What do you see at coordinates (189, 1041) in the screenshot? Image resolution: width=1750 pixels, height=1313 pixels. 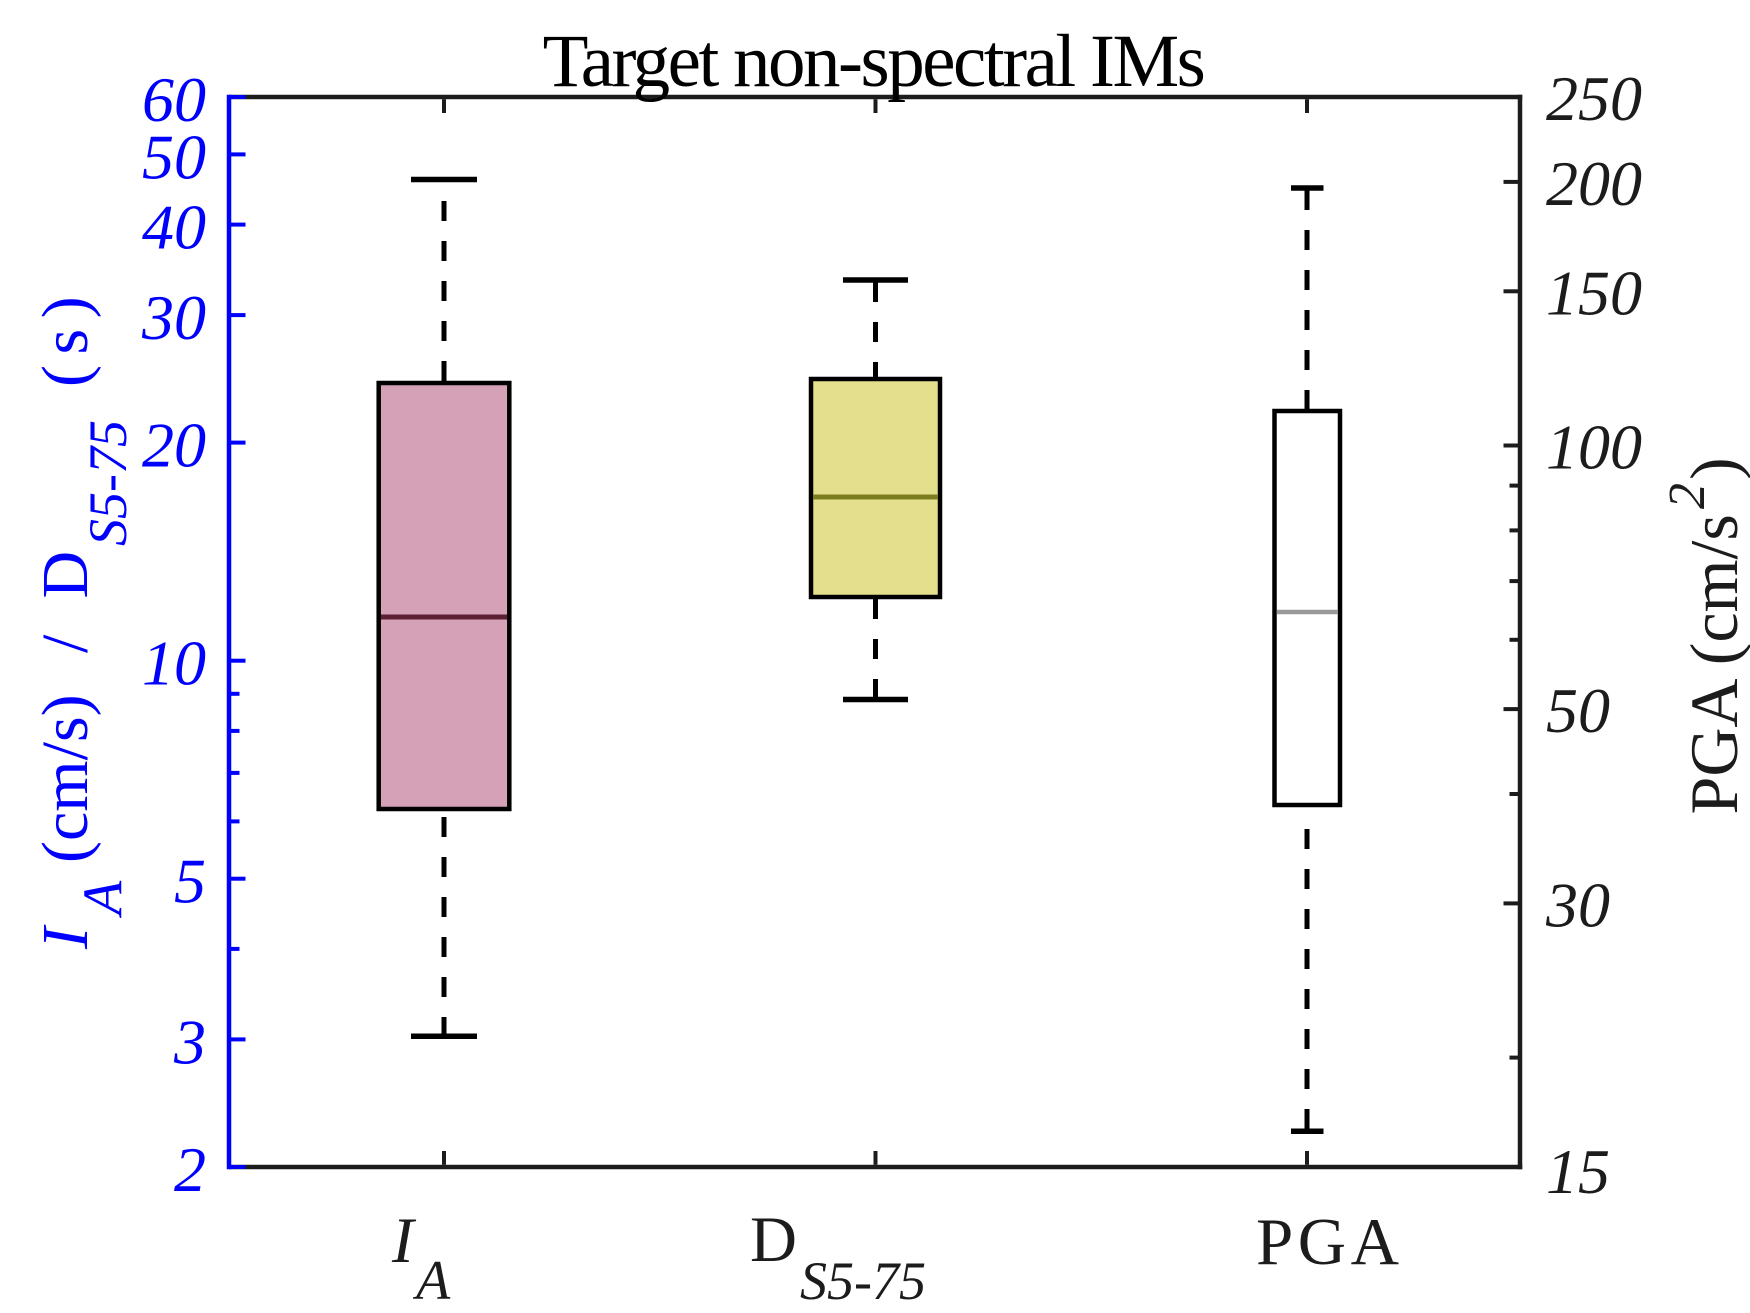 I see `svg-text: 3` at bounding box center [189, 1041].